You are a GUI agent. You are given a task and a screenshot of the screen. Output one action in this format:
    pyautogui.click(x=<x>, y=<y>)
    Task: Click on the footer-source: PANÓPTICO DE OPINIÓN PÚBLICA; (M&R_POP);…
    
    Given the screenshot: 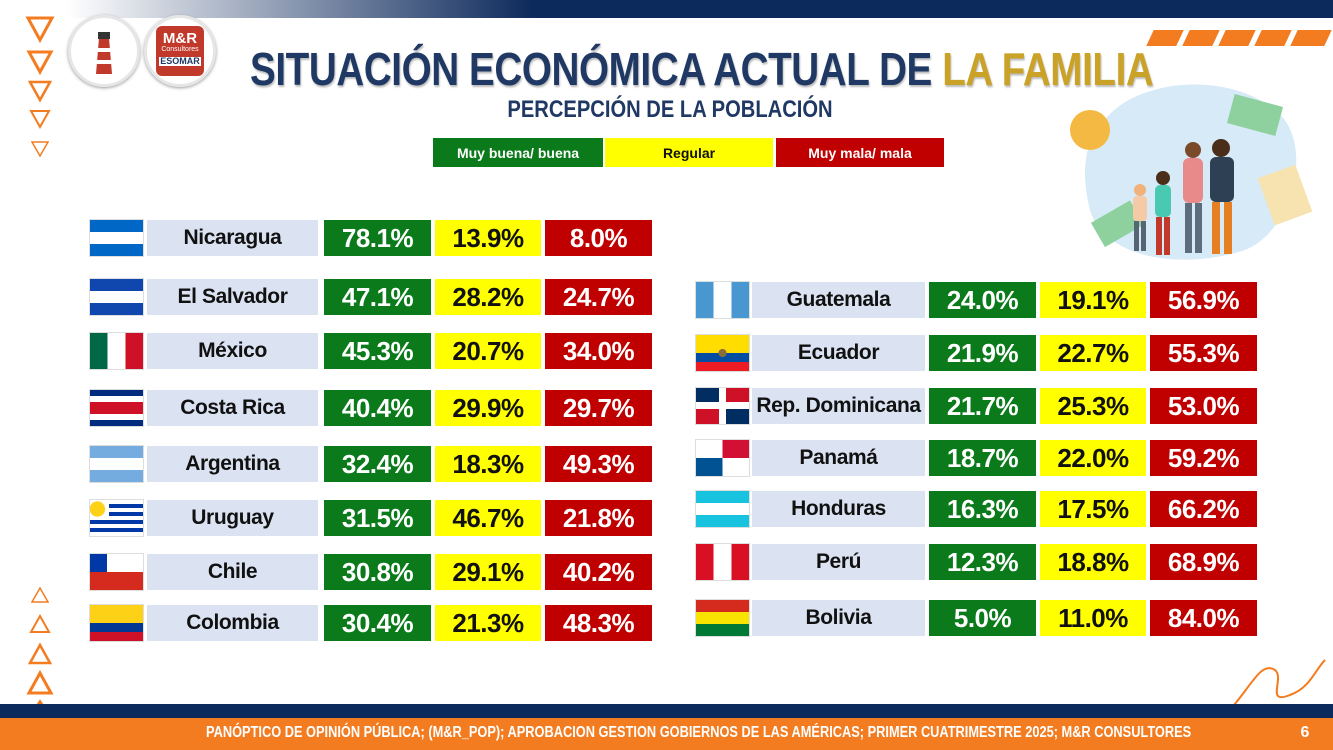 What is the action you would take?
    pyautogui.click(x=699, y=732)
    